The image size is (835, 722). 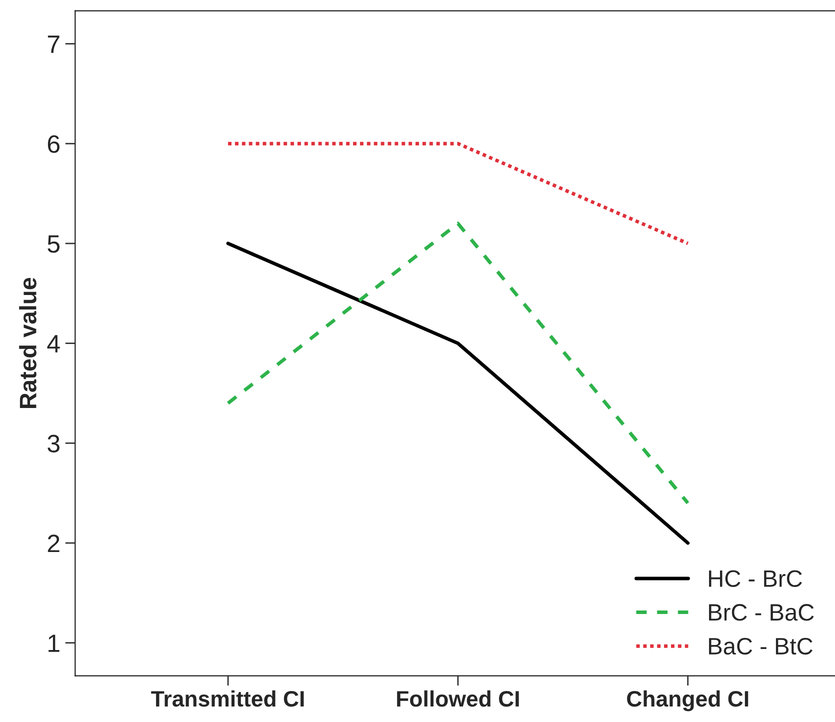 I want to click on legend-label: BrC - BaC, so click(x=761, y=612).